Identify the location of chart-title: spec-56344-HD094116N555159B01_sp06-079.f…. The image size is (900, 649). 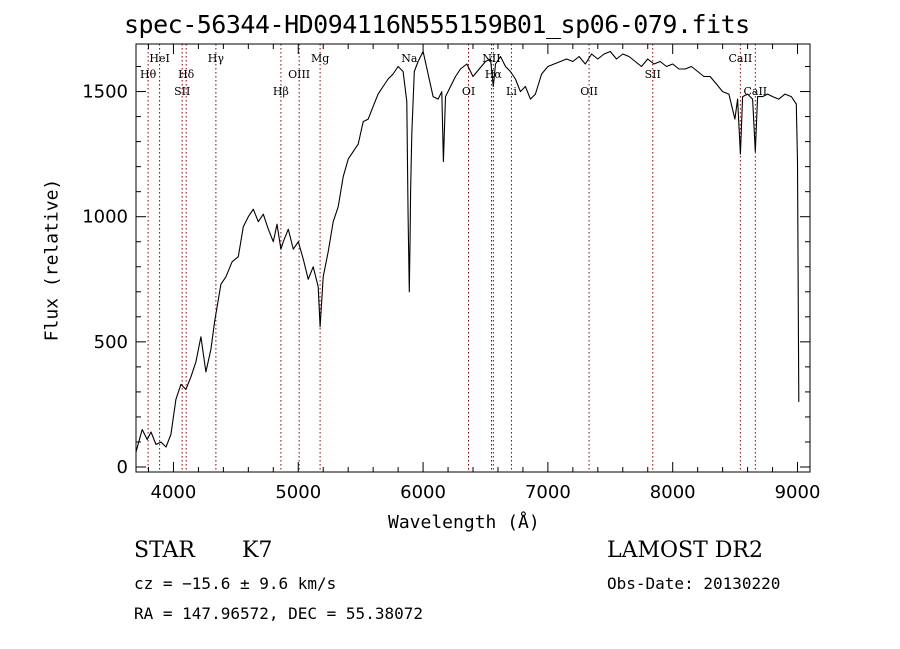
(437, 24).